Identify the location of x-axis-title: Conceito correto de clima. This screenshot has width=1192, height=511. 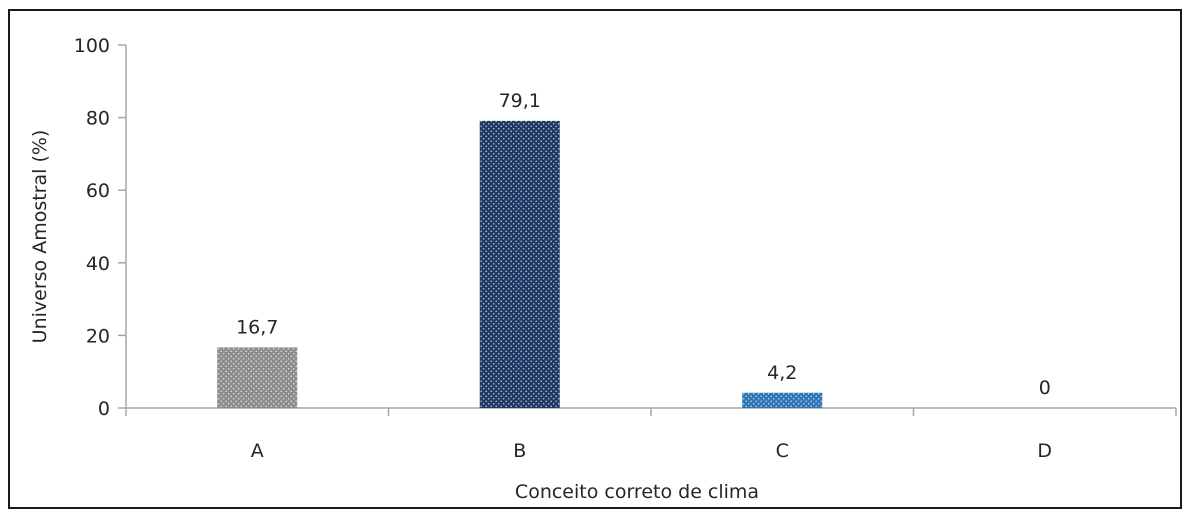
(637, 492).